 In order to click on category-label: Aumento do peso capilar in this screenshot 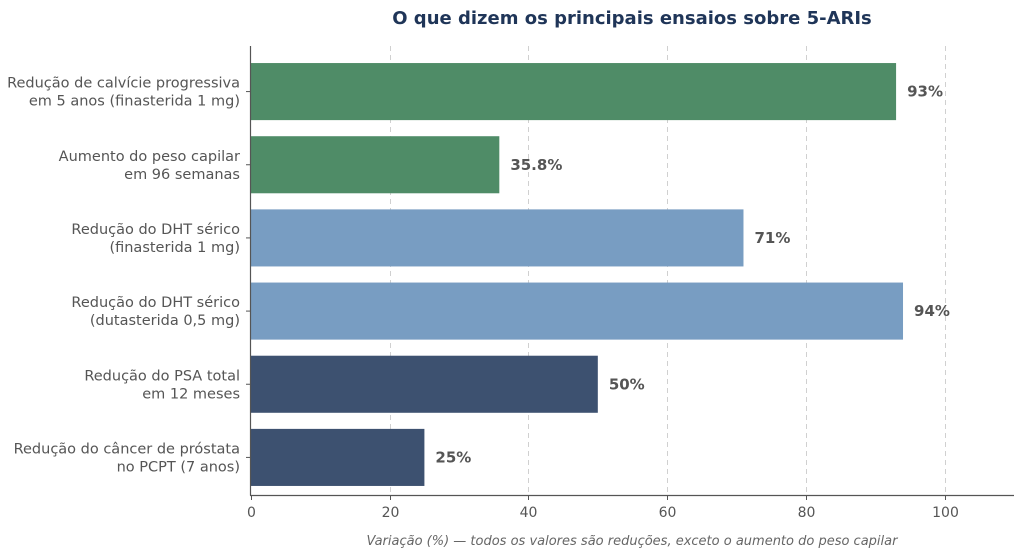, I will do `click(149, 157)`.